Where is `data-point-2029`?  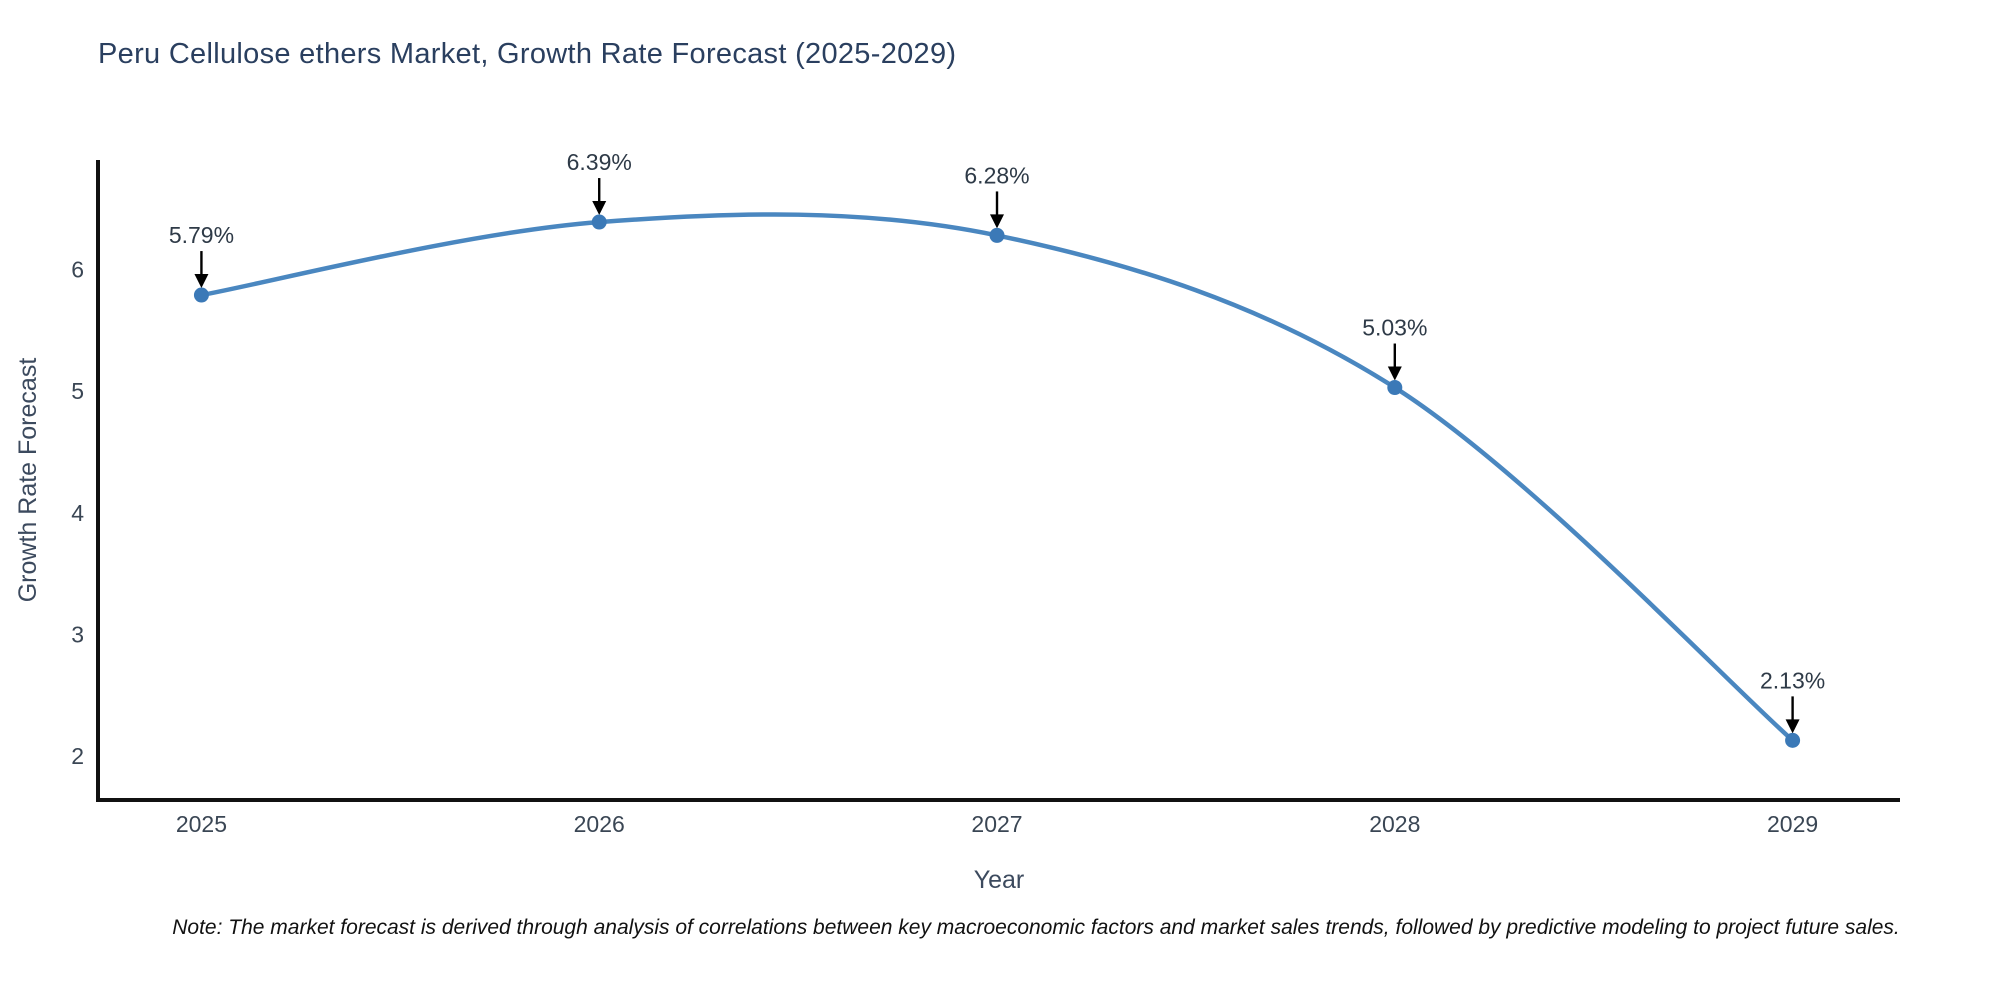
data-point-2029 is located at coordinates (1793, 740).